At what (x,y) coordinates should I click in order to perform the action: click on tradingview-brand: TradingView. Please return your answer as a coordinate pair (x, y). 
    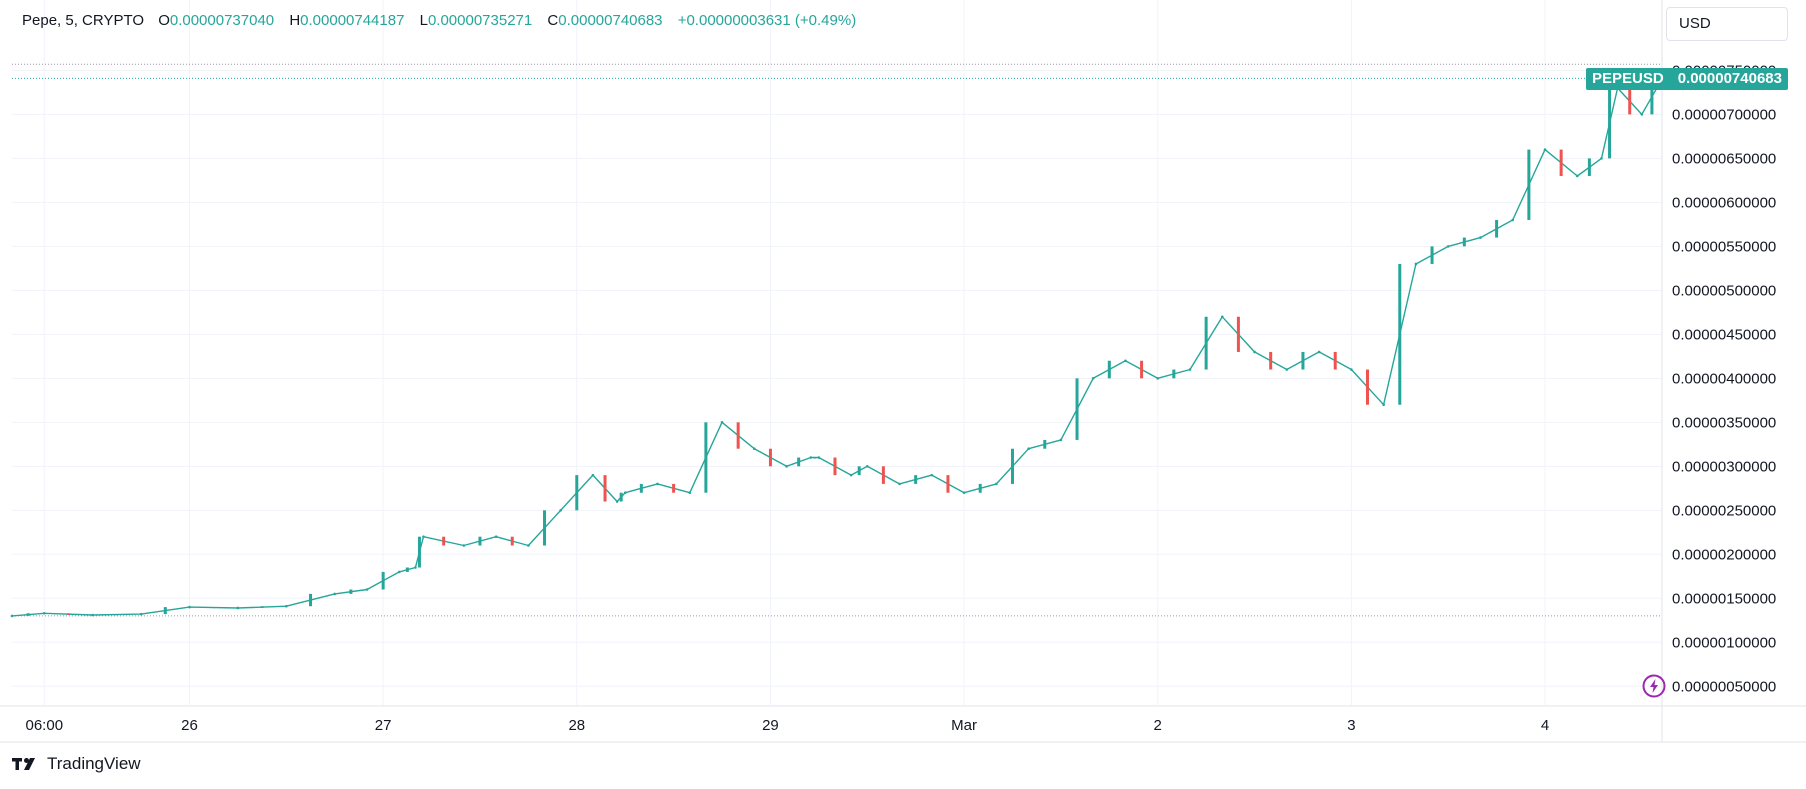
    Looking at the image, I should click on (76, 764).